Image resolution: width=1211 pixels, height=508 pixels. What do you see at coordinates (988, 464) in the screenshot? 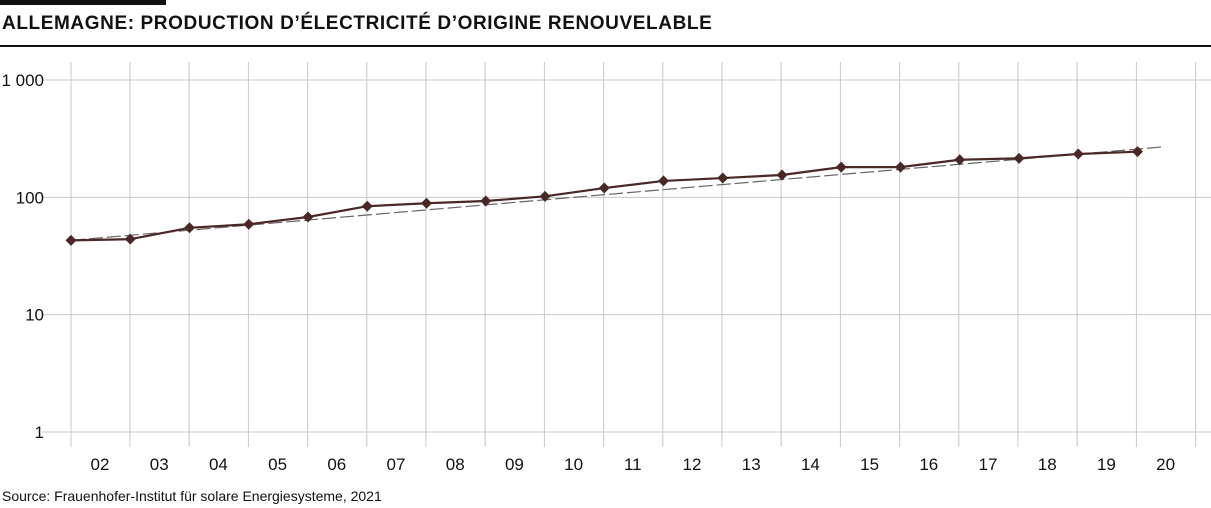
I see `x-tick-label: 17` at bounding box center [988, 464].